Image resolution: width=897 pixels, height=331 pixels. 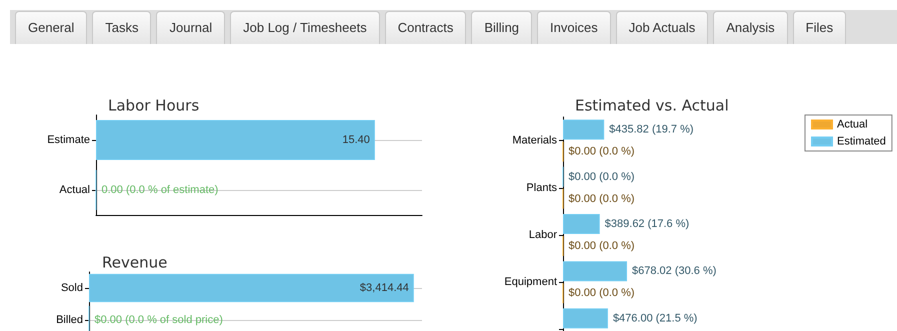 What do you see at coordinates (542, 188) in the screenshot?
I see `y-tick-label: Plants` at bounding box center [542, 188].